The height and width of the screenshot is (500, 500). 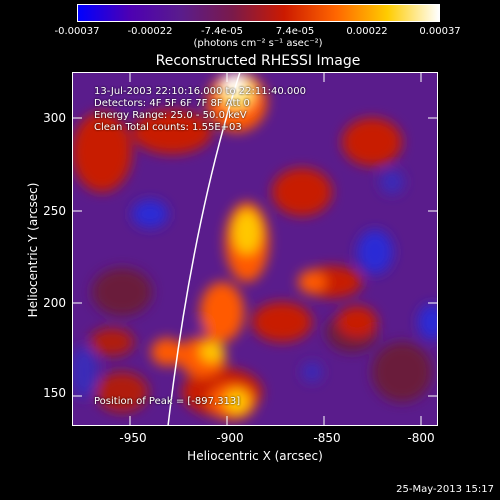 I want to click on colorbar-tick-label: 0.00022, so click(x=367, y=31).